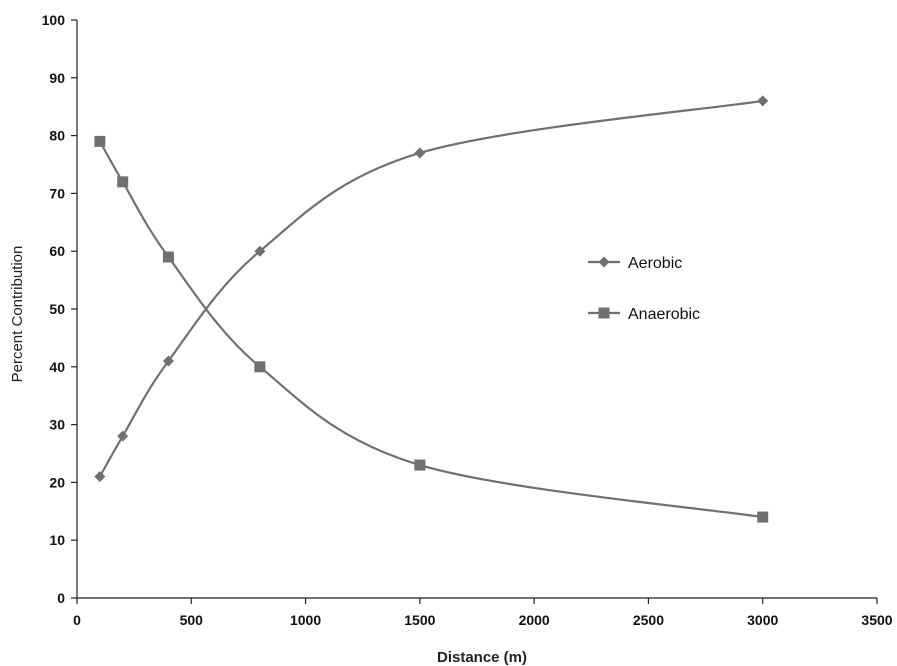 The image size is (897, 666). I want to click on legend-entry-aerobic: Aerobic, so click(635, 263).